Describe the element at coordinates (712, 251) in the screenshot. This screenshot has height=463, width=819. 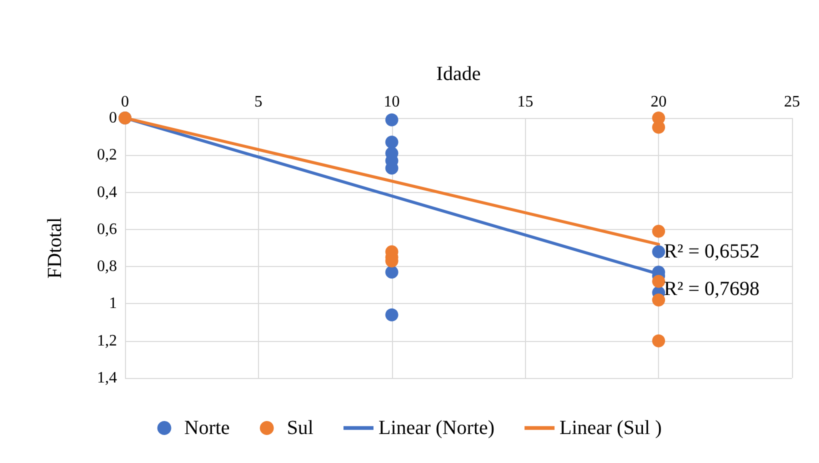
I see `annotation: R² = 0,6552` at that location.